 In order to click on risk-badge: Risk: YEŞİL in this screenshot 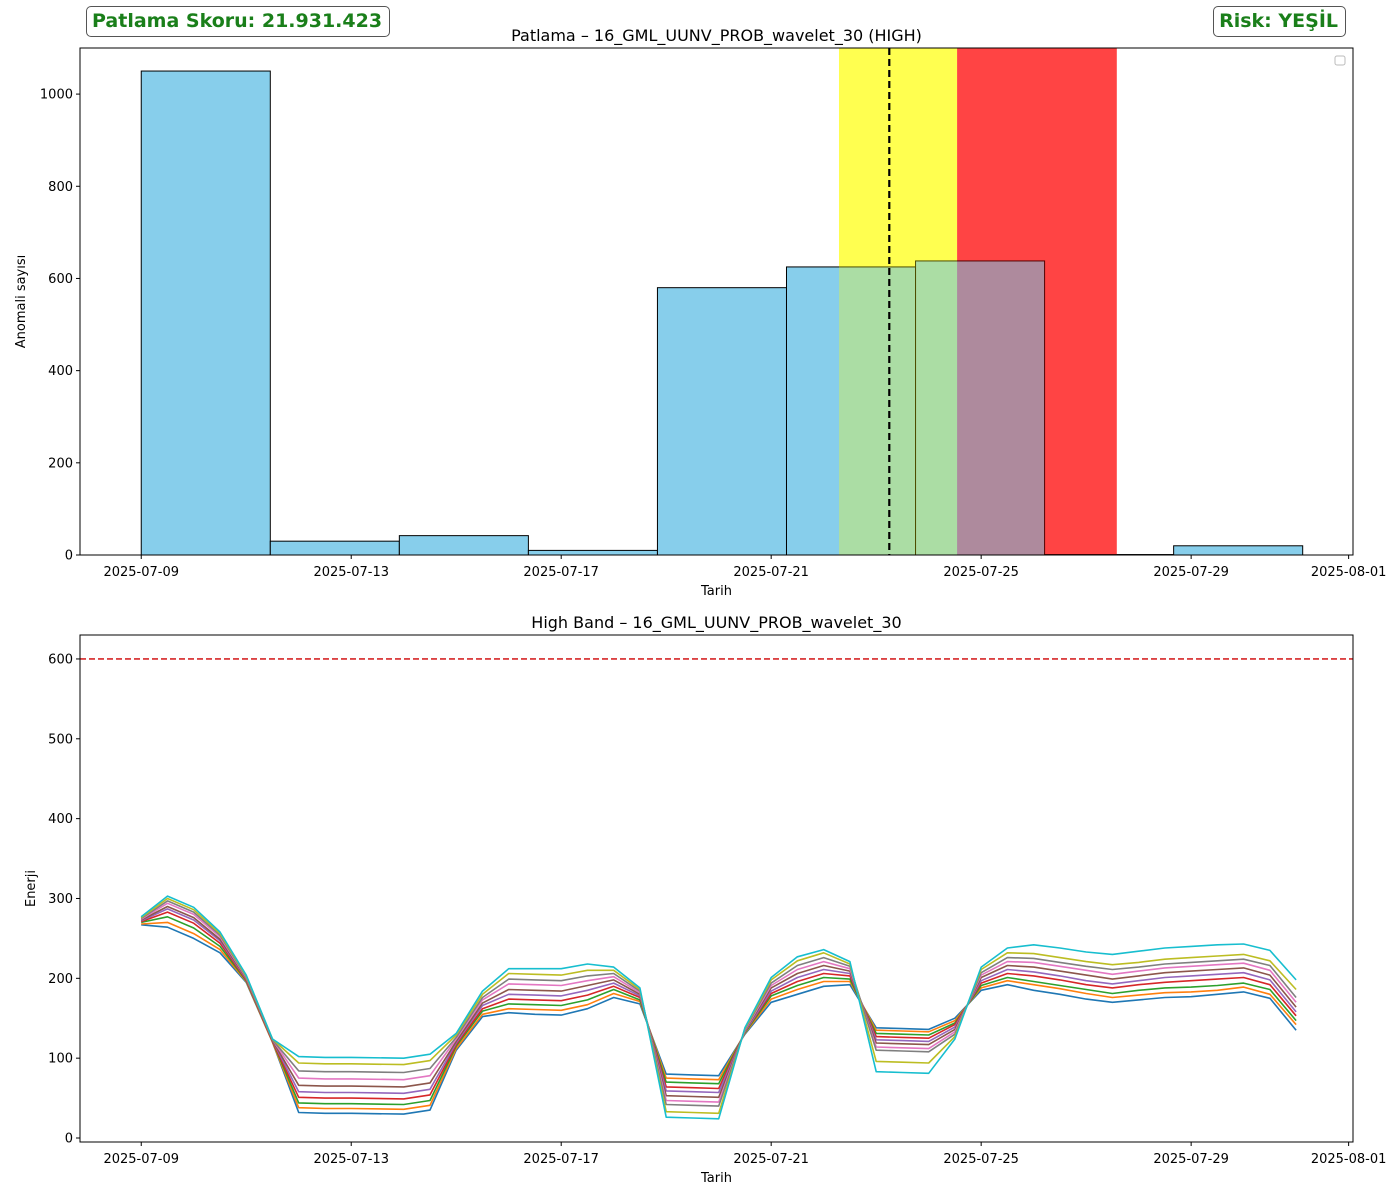, I will do `click(1279, 21)`.